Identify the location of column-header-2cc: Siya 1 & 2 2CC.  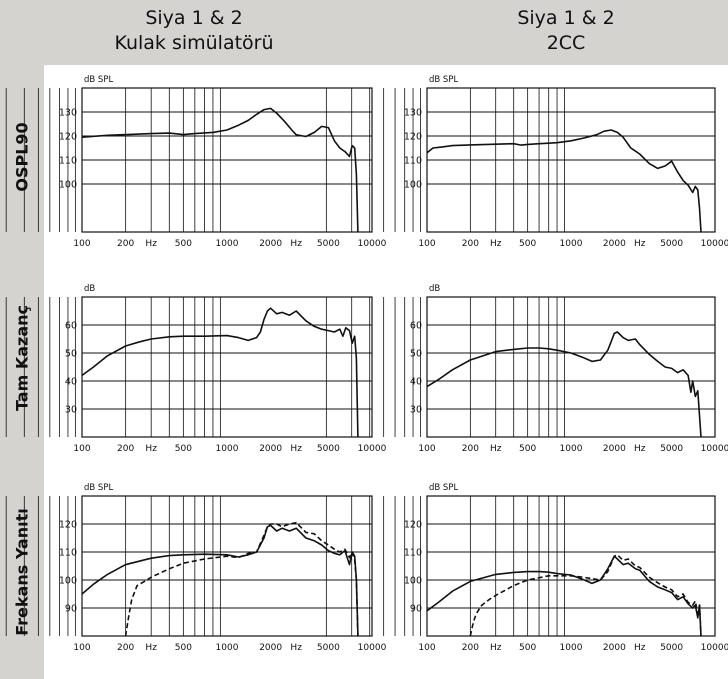
(566, 31).